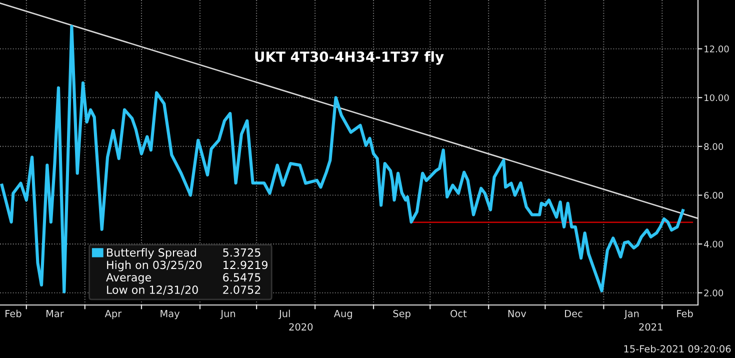 This screenshot has width=735, height=358. I want to click on y-tick-label: 10.00, so click(716, 98).